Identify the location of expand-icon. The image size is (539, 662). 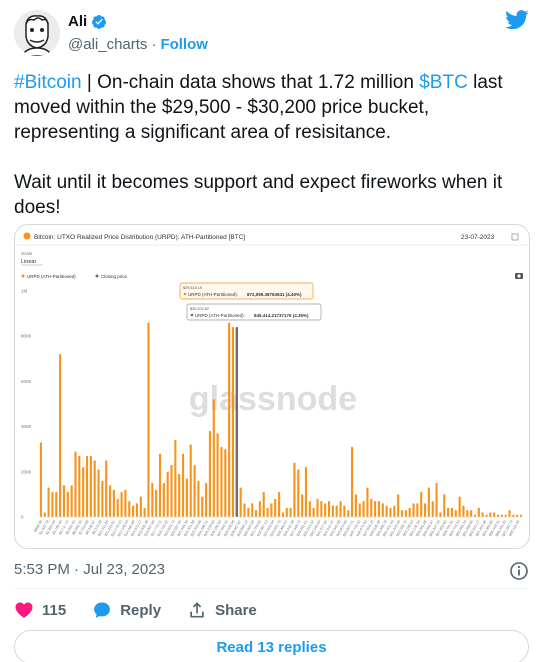
(515, 237).